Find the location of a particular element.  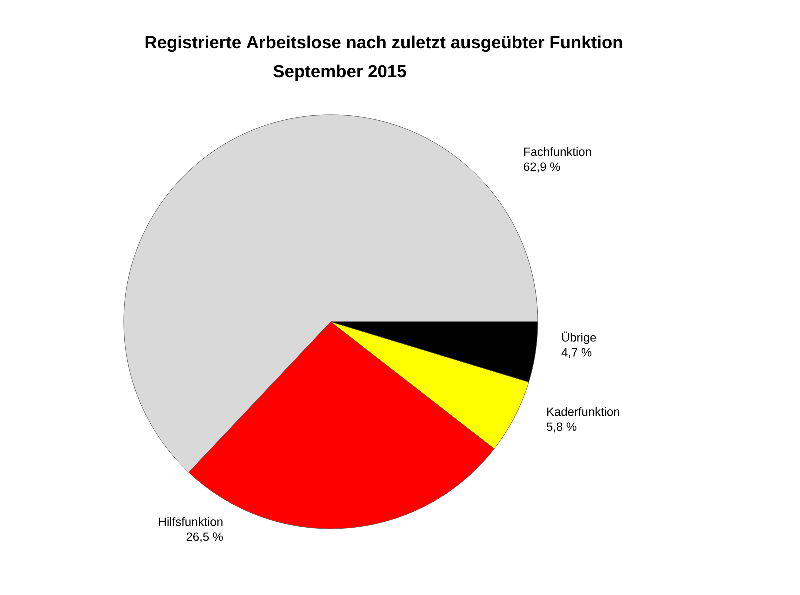

data-label: 5,8 % is located at coordinates (562, 427).